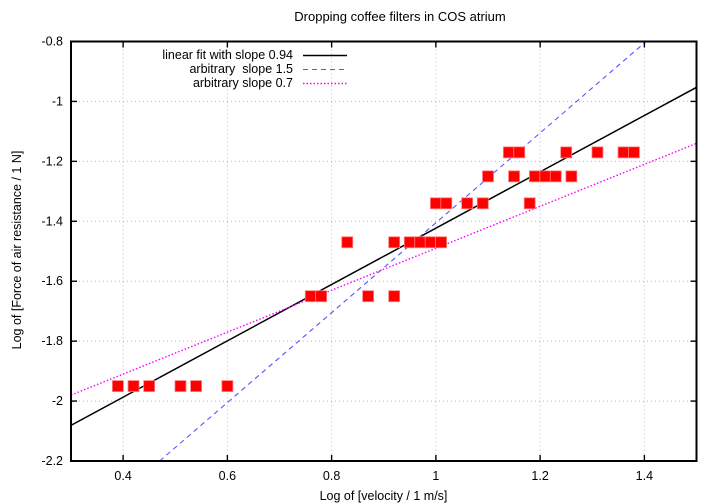  What do you see at coordinates (227, 476) in the screenshot?
I see `x-tick-label: 0.6` at bounding box center [227, 476].